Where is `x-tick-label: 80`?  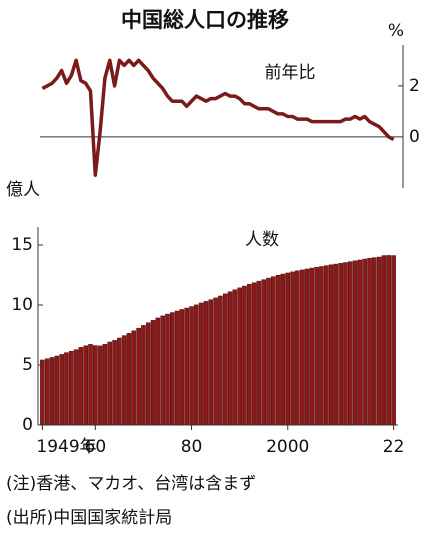
x-tick-label: 80 is located at coordinates (192, 447).